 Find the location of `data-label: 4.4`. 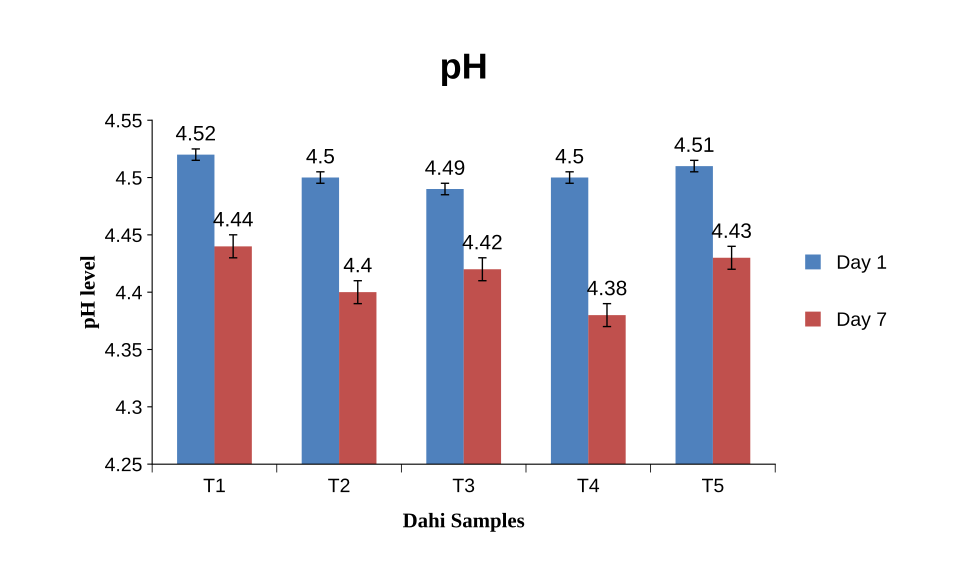

data-label: 4.4 is located at coordinates (358, 265).